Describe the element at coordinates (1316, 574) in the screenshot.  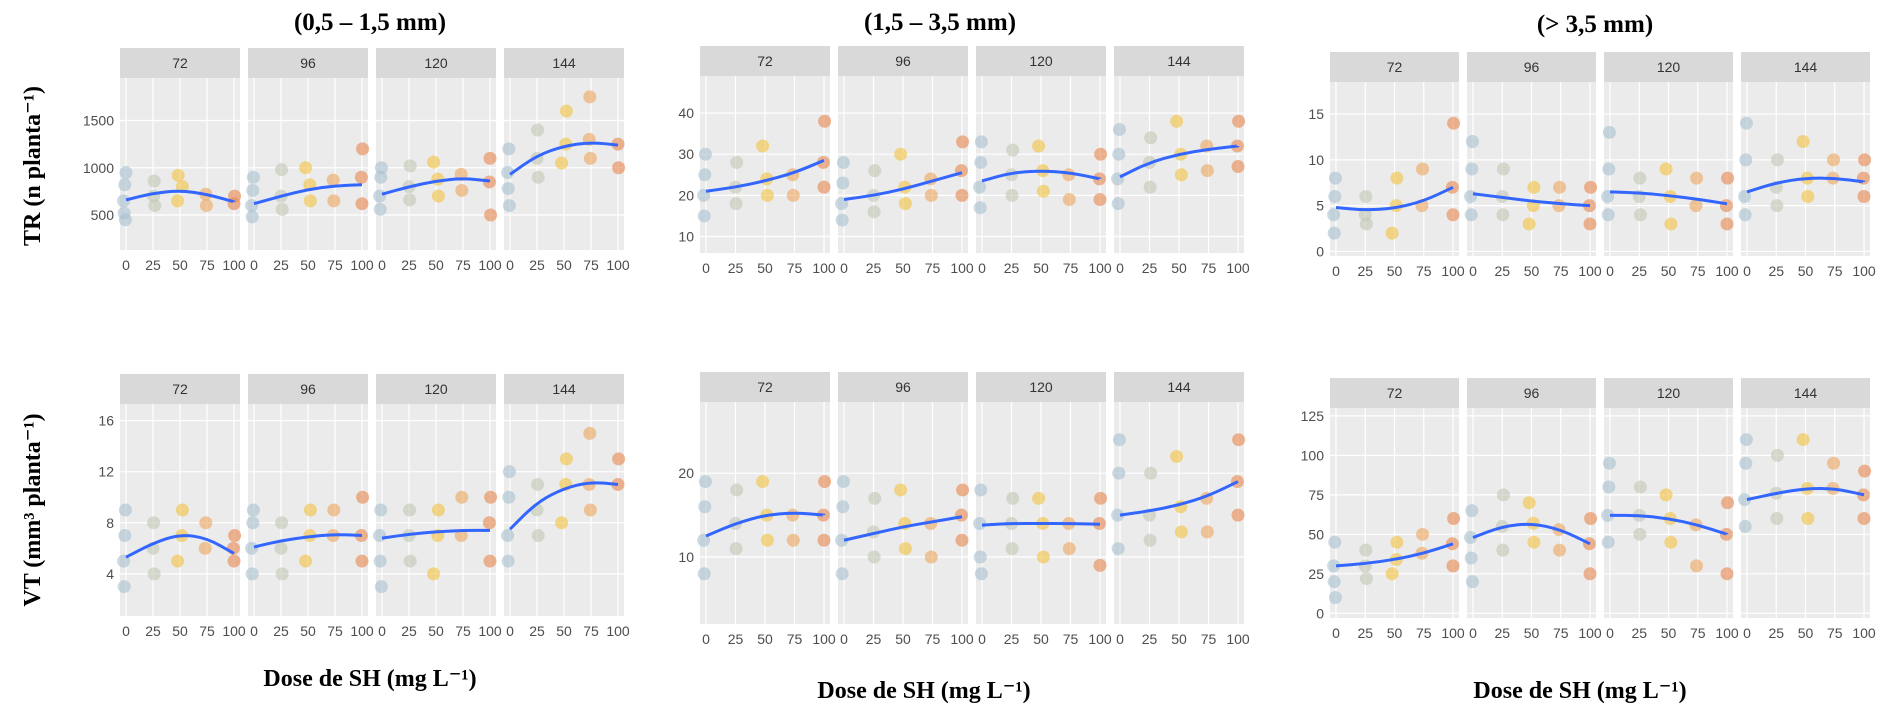
I see `y-tick-label: 25` at that location.